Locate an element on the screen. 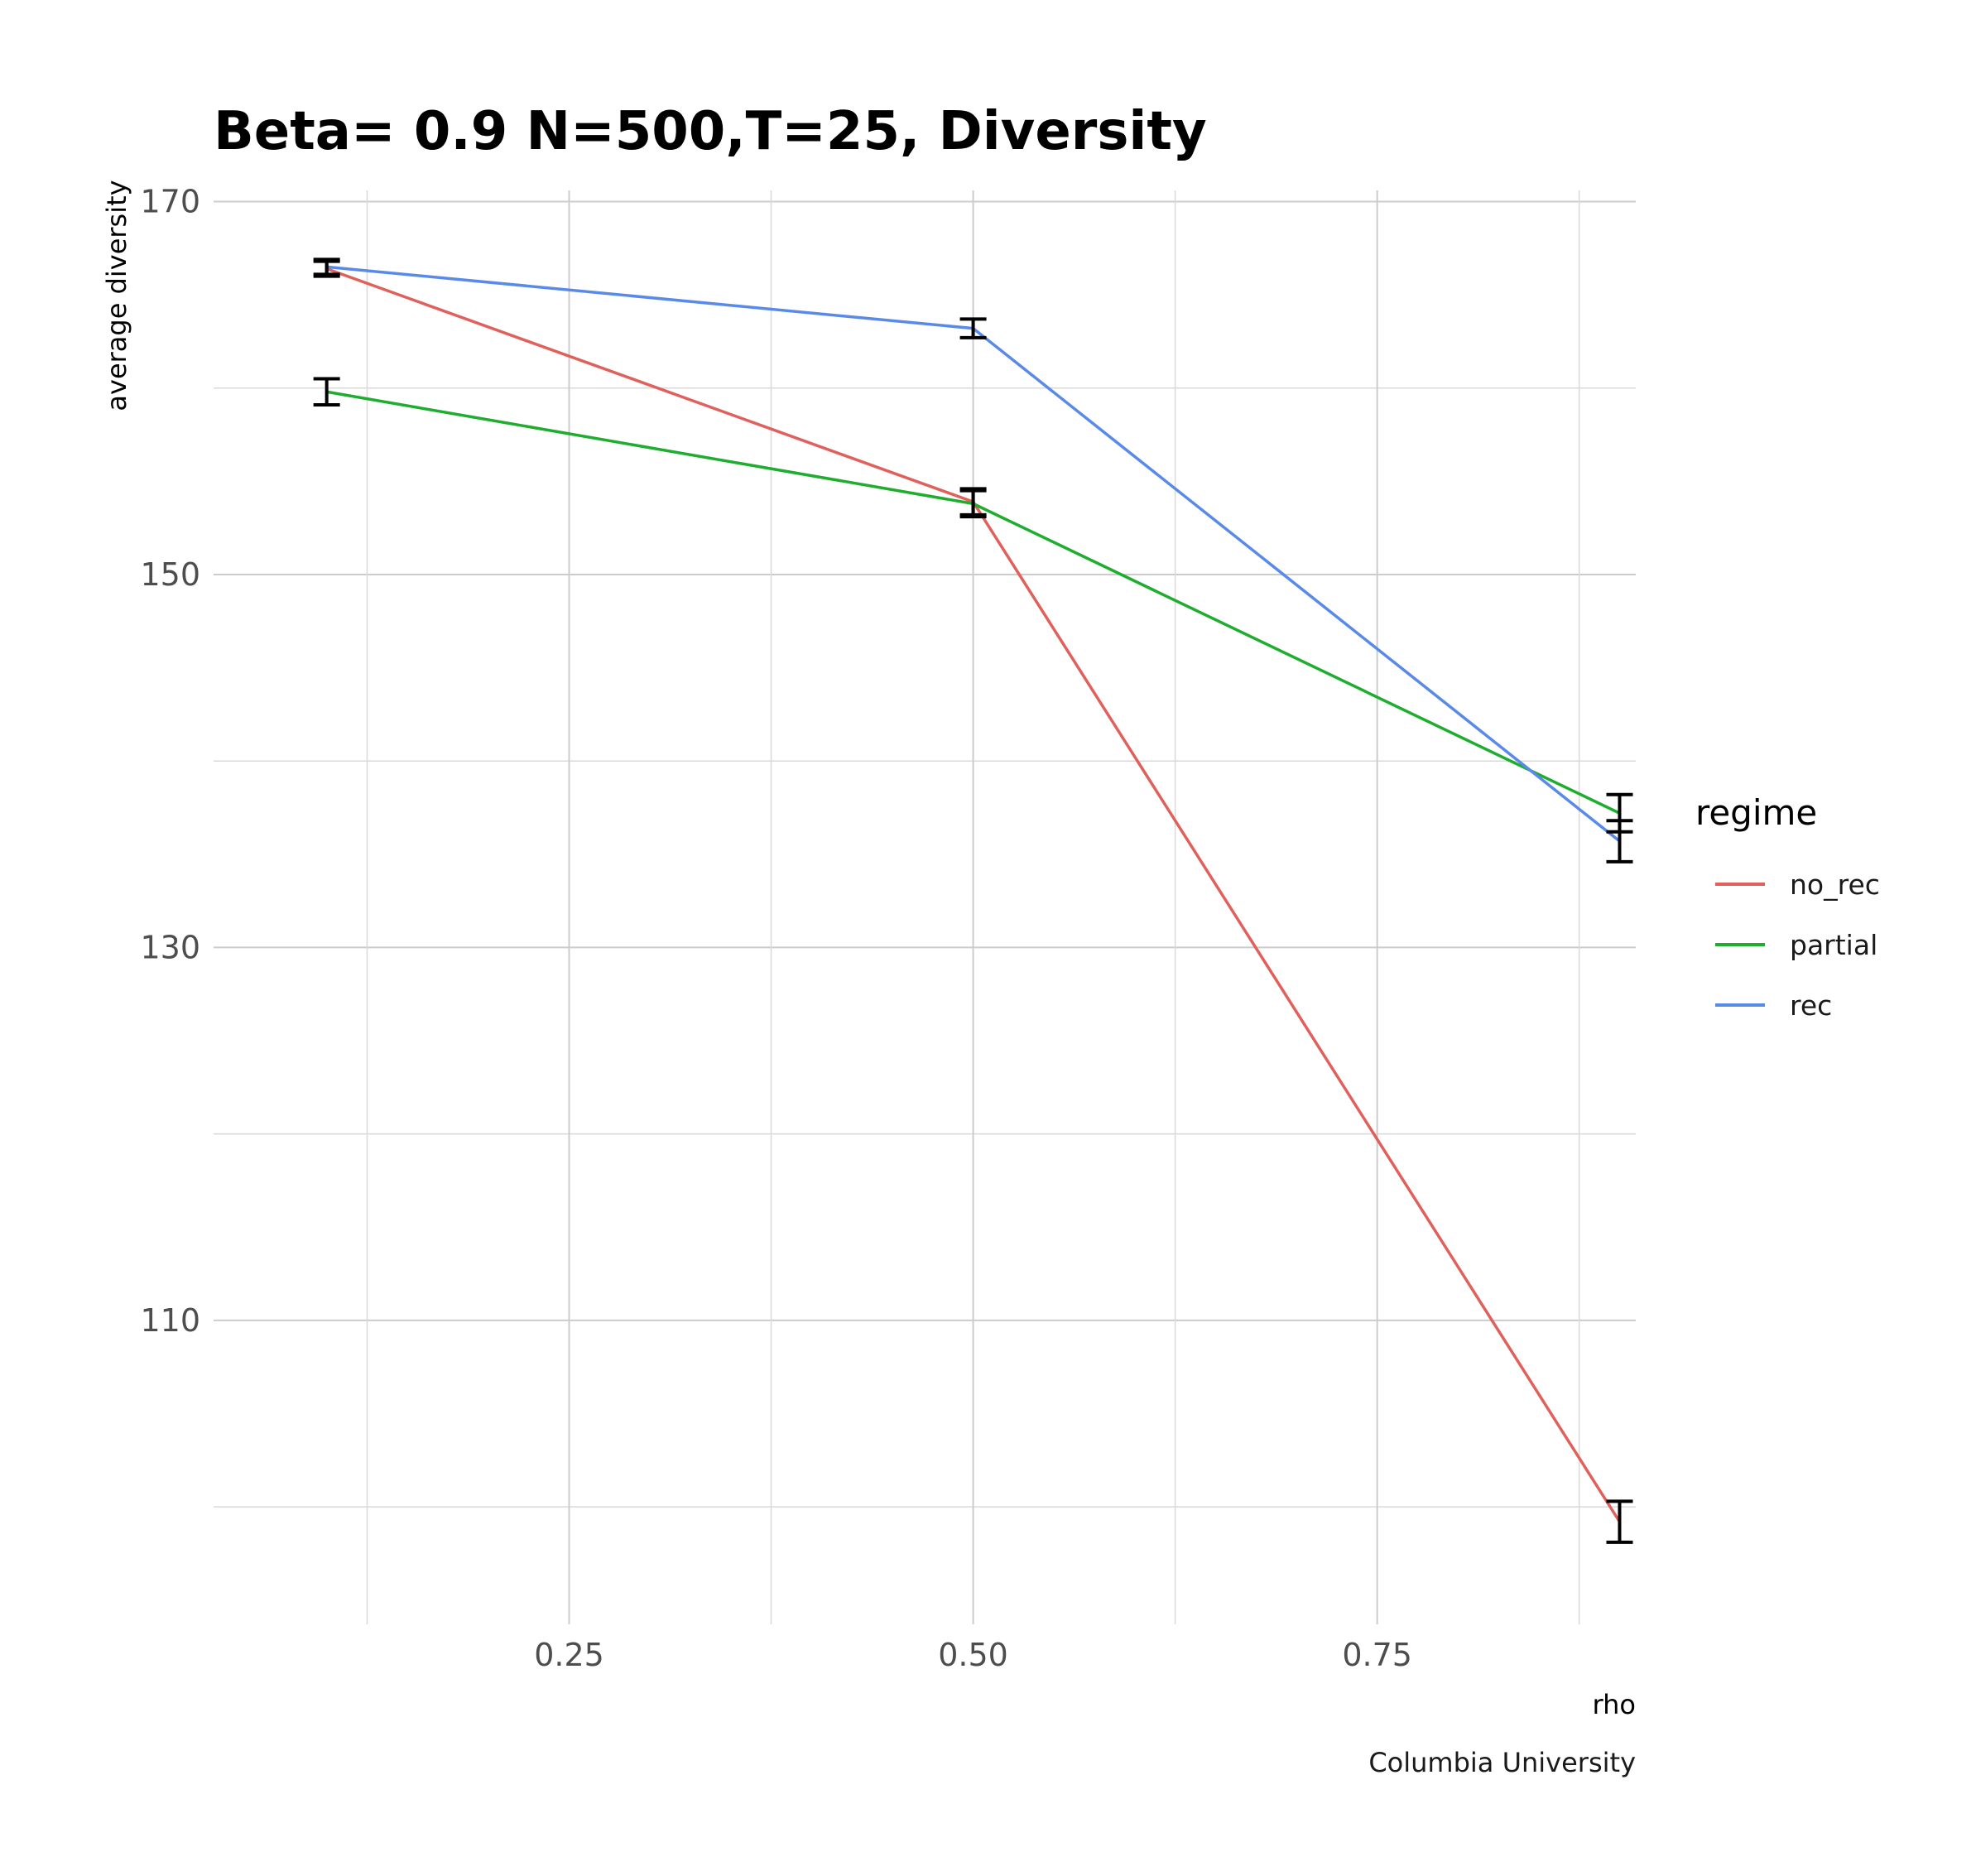 The height and width of the screenshot is (1876, 1976). x-tick-label: 0.50 is located at coordinates (973, 1655).